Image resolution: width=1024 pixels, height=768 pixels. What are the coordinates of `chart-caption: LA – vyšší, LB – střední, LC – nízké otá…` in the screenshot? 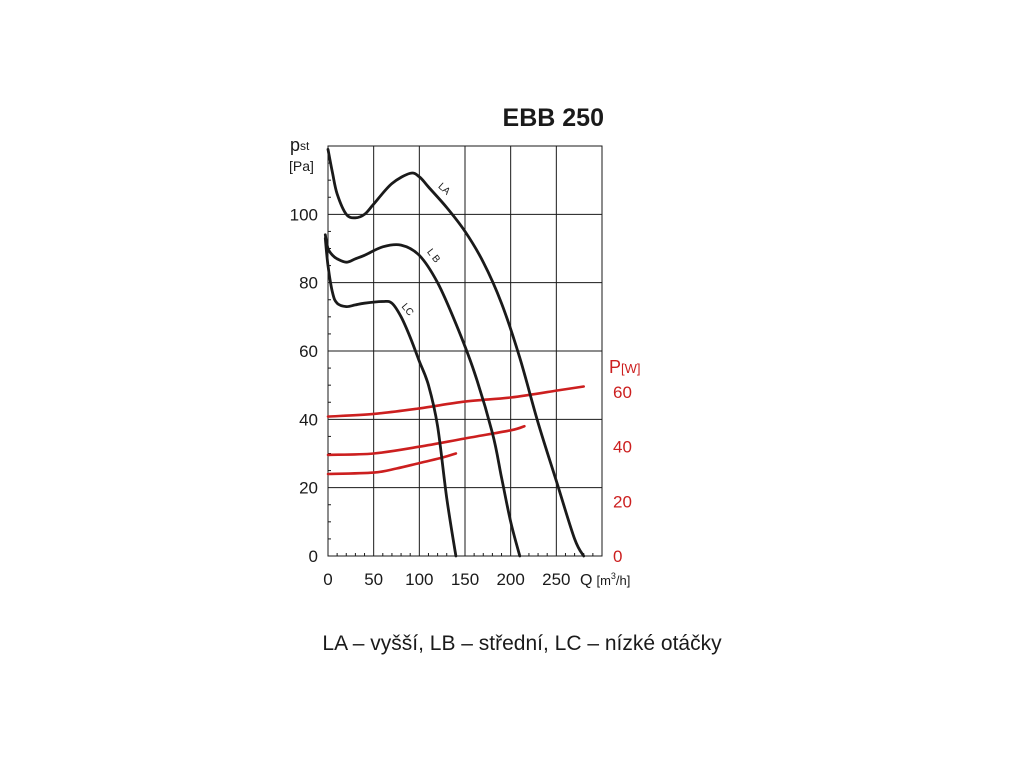 It's located at (522, 643).